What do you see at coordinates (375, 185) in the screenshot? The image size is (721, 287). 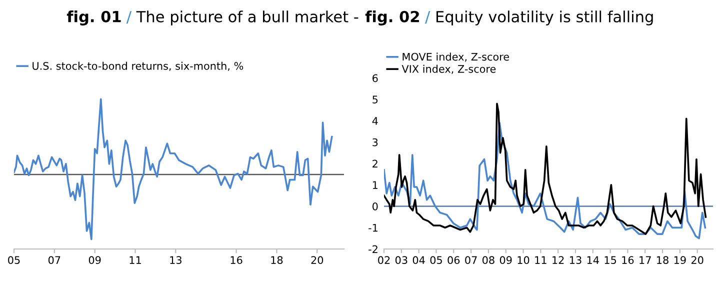 I see `y-tick-label: 1` at bounding box center [375, 185].